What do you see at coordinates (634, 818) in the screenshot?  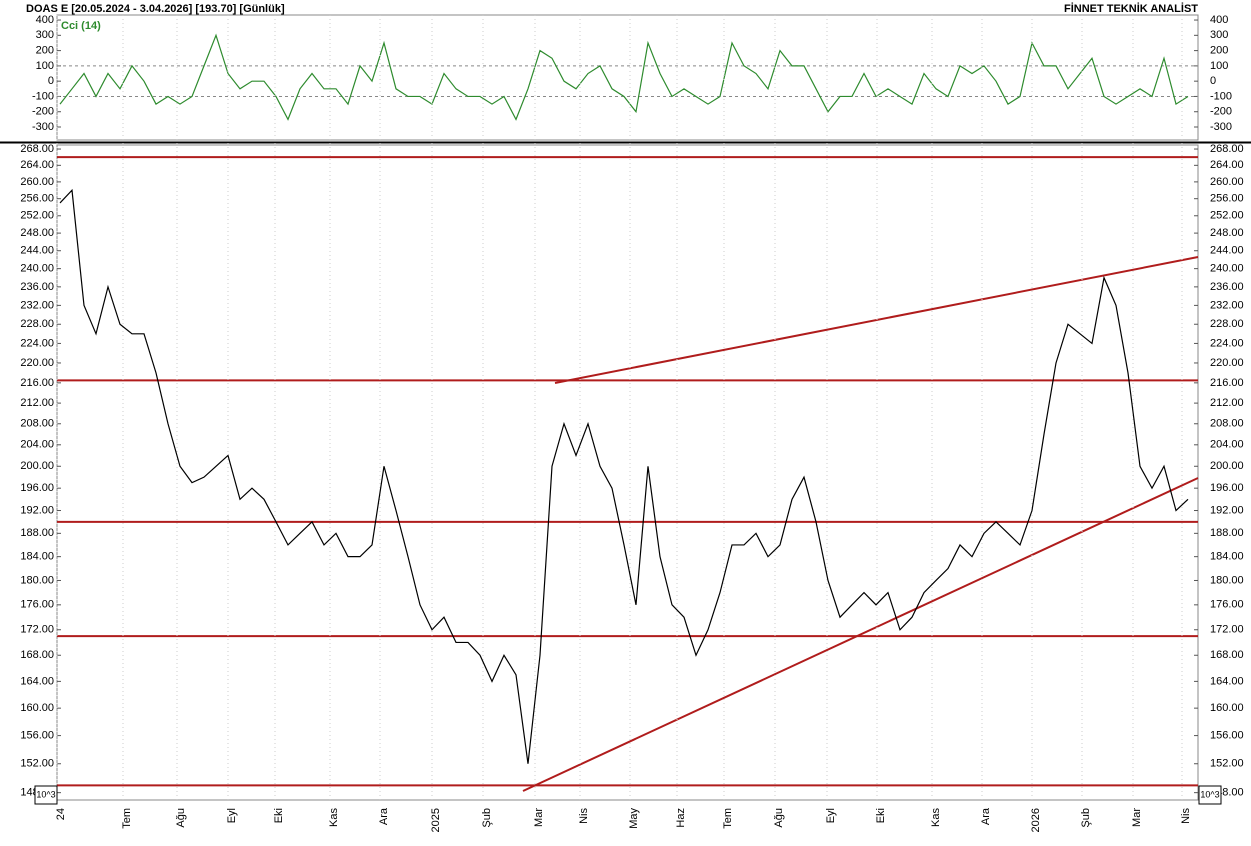 I see `x-tick-label: May` at bounding box center [634, 818].